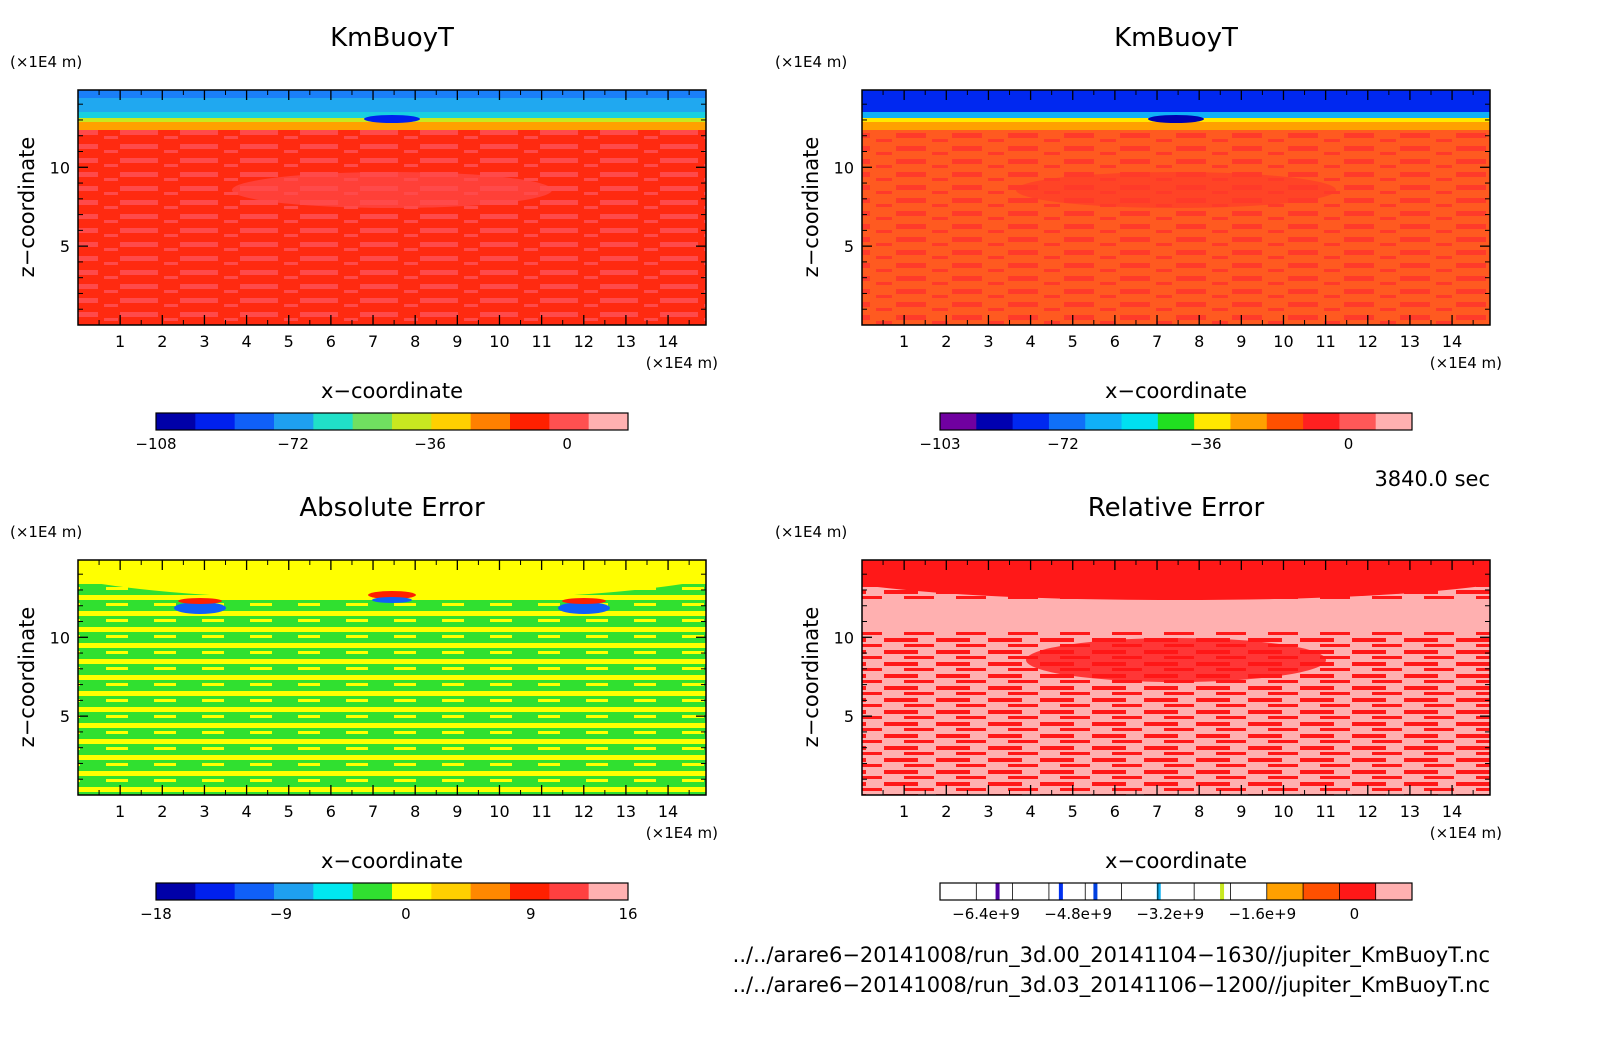 The height and width of the screenshot is (1058, 1604). I want to click on colorbar-label: −9, so click(281, 914).